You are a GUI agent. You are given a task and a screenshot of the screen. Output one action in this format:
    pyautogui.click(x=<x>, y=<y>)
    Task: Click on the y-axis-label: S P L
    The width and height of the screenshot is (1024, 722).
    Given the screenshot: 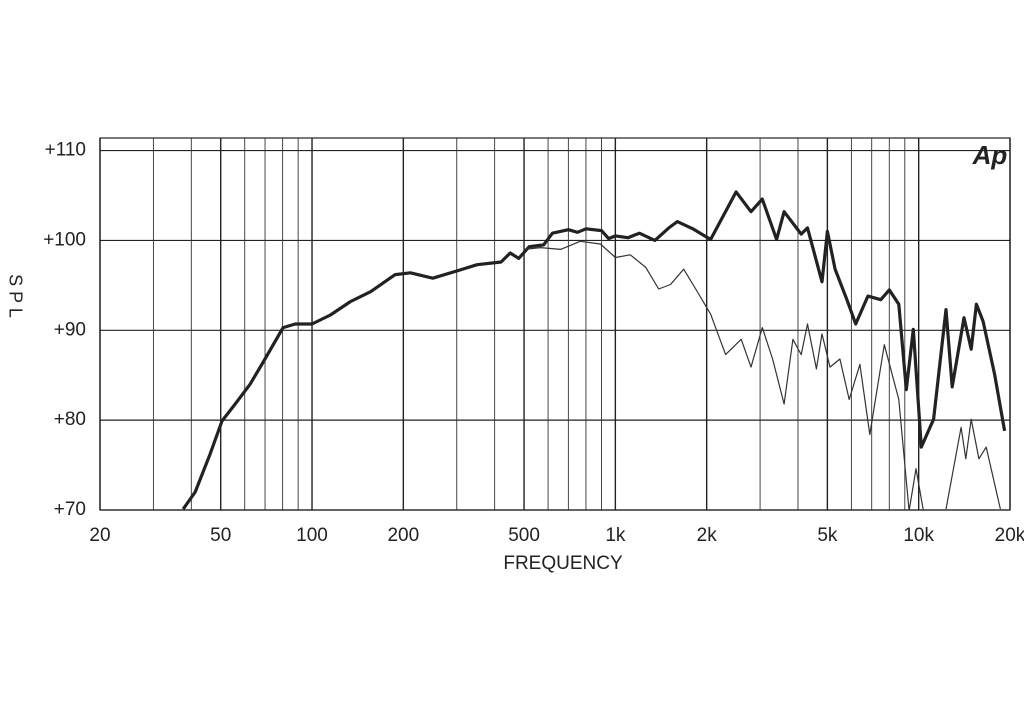 What is the action you would take?
    pyautogui.click(x=15, y=296)
    